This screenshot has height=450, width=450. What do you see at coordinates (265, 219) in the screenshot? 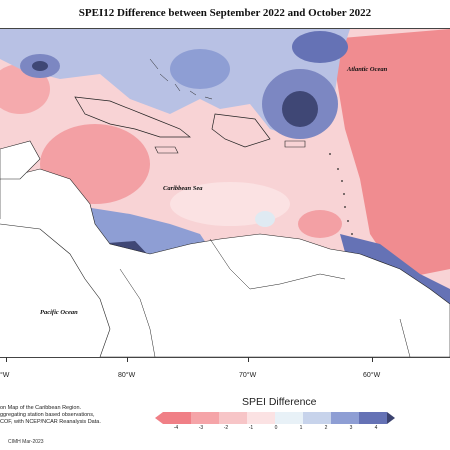
I see `near-zero-patch` at bounding box center [265, 219].